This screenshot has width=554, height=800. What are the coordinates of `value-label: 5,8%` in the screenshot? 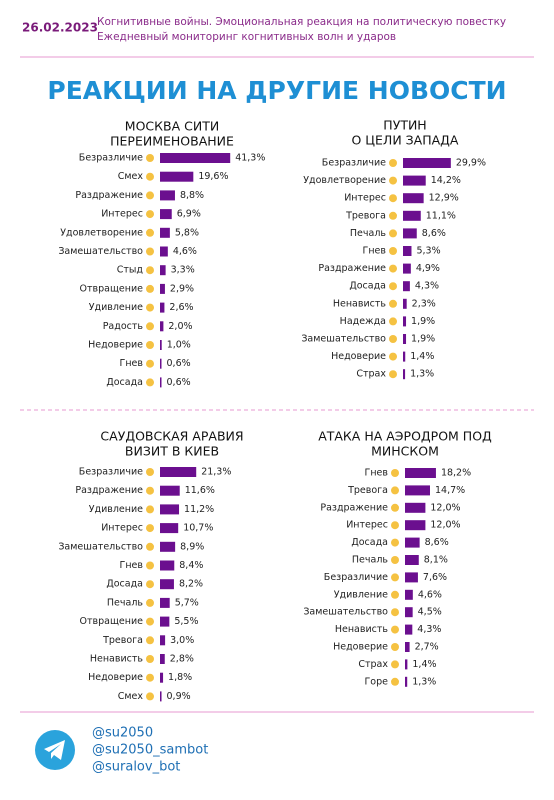 It's located at (187, 232).